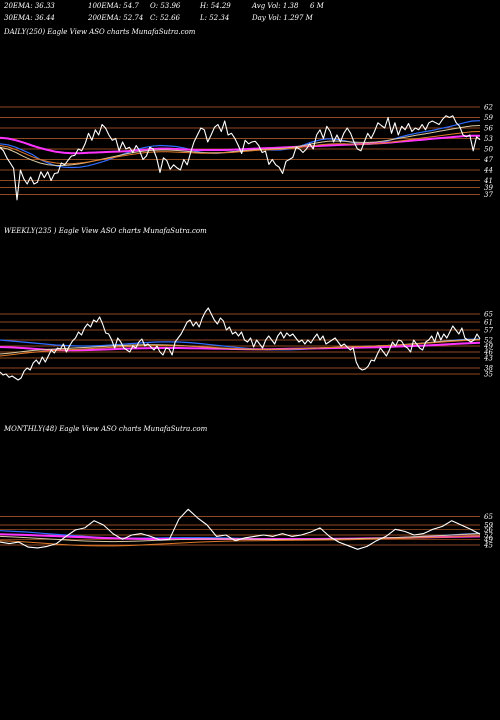  I want to click on tick-label: 50, so click(488, 150).